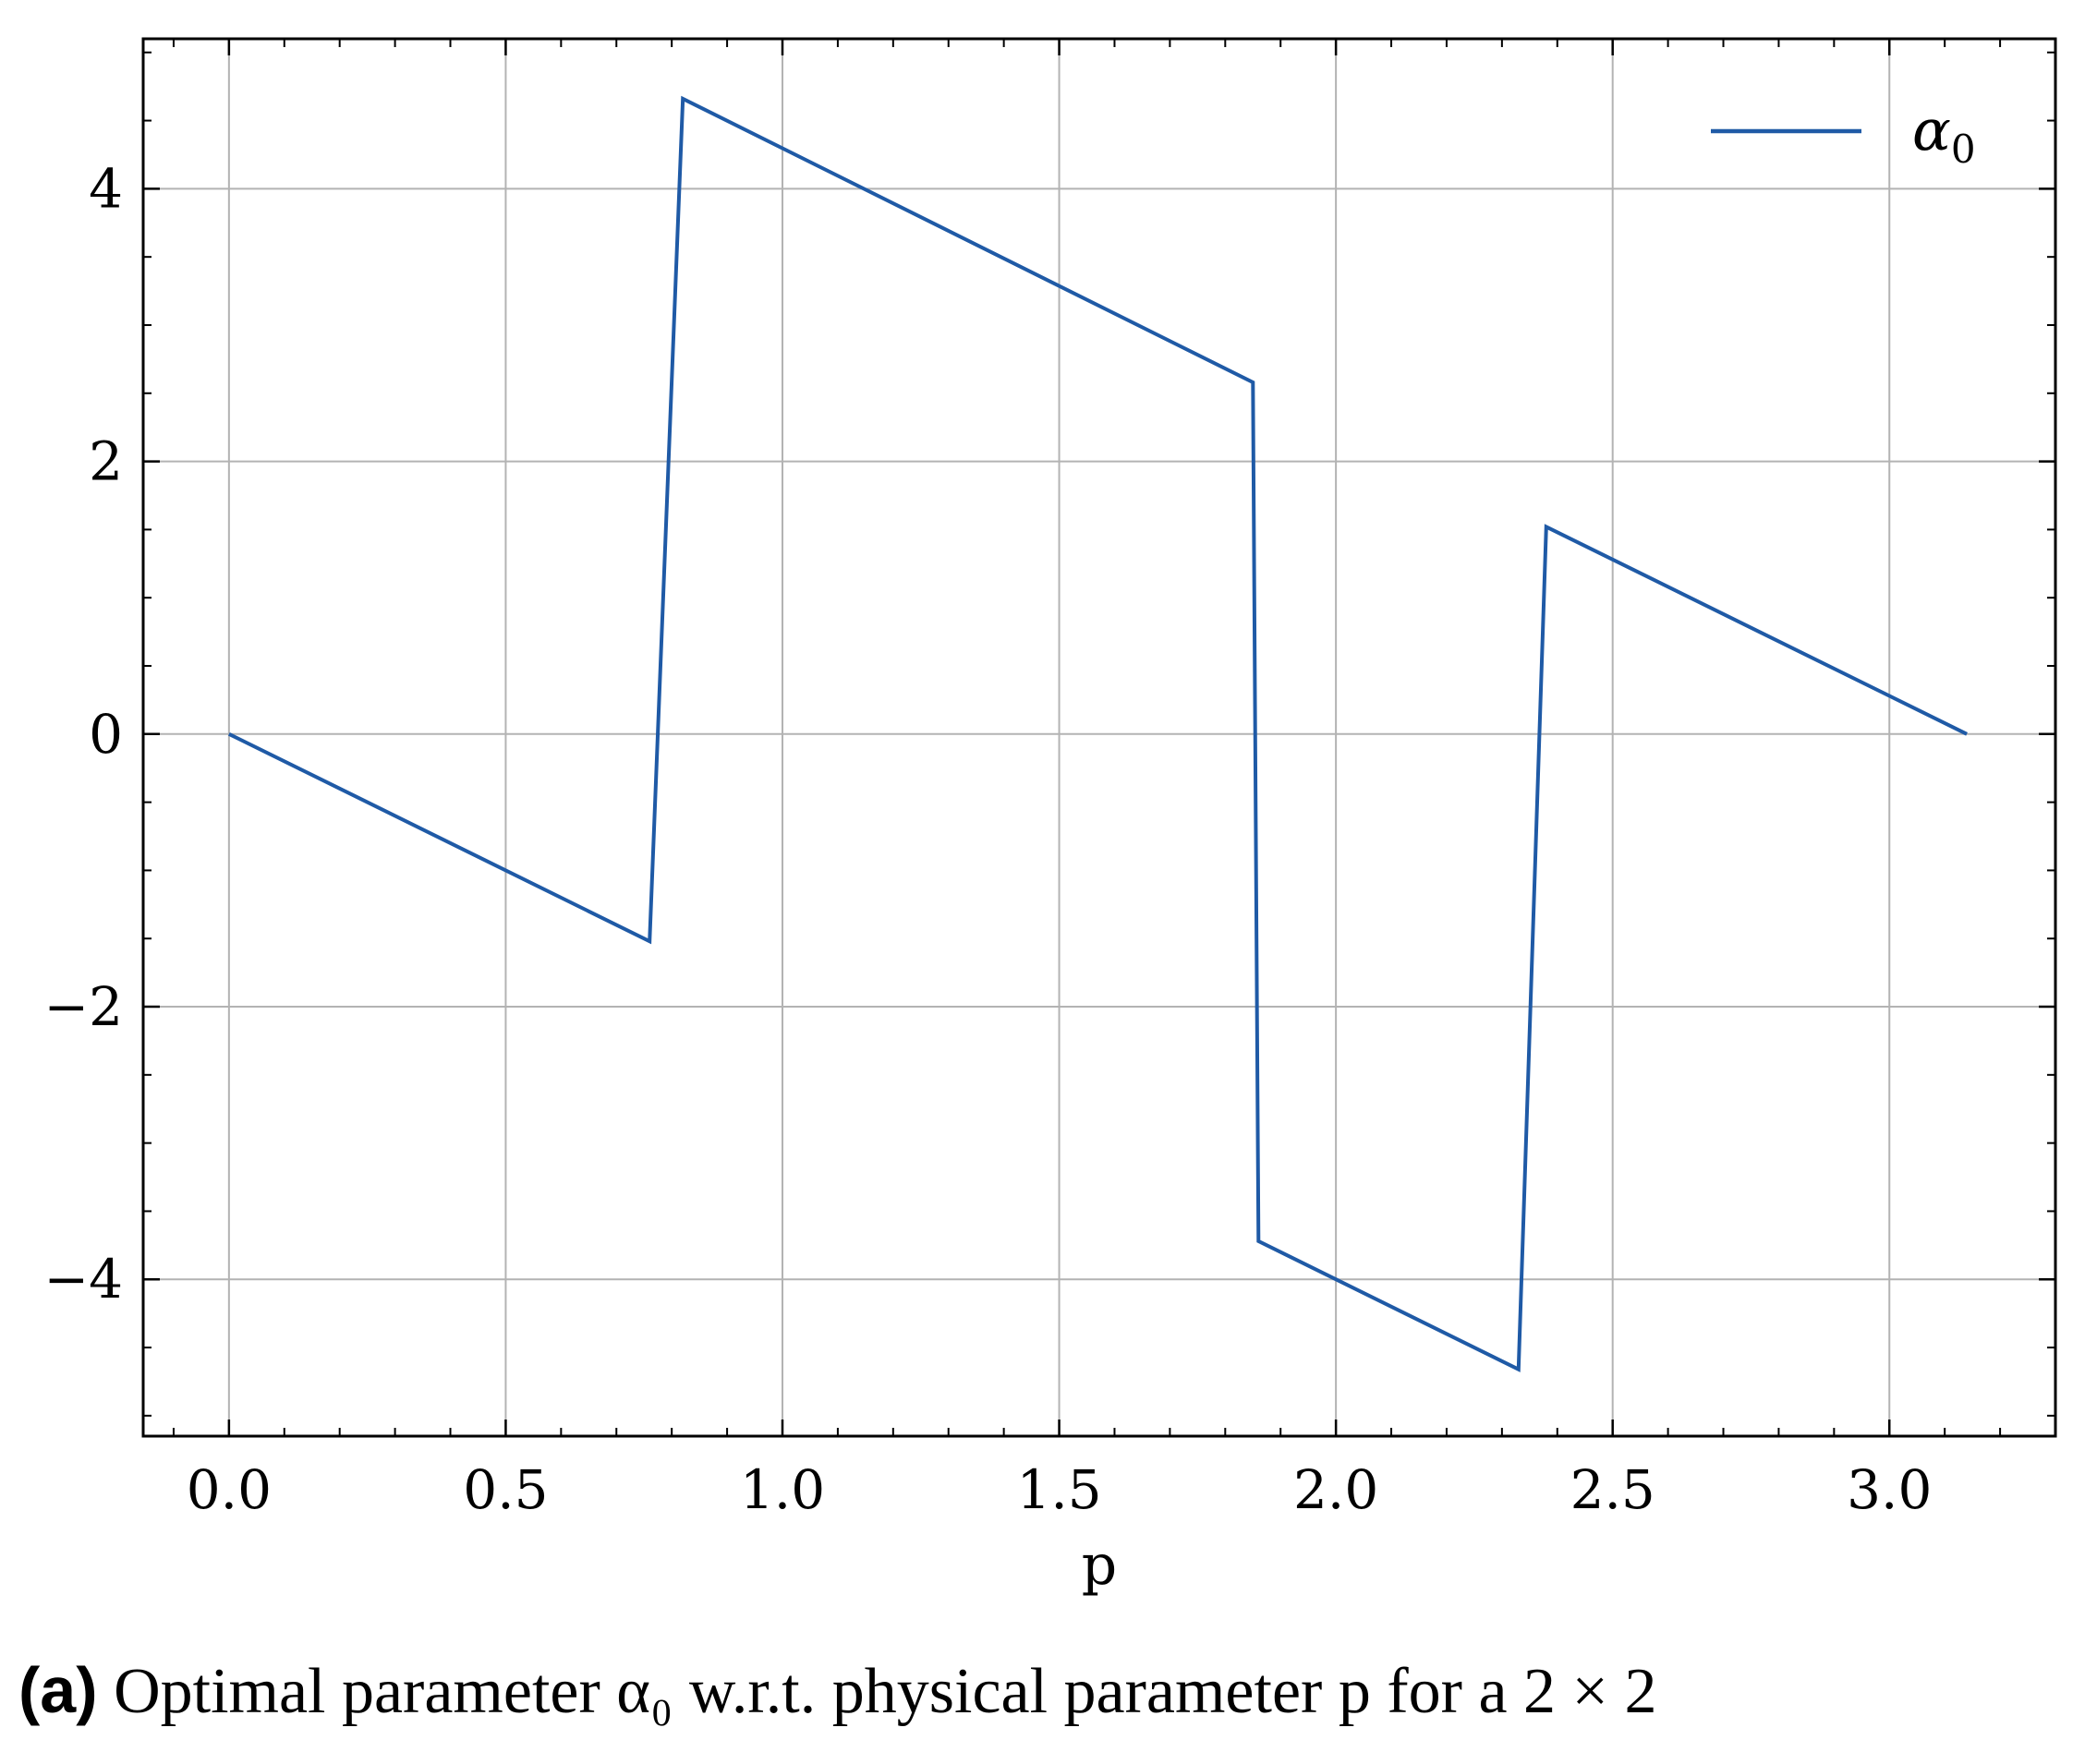  Describe the element at coordinates (783, 1490) in the screenshot. I see `x-tick-label: 1.0` at that location.